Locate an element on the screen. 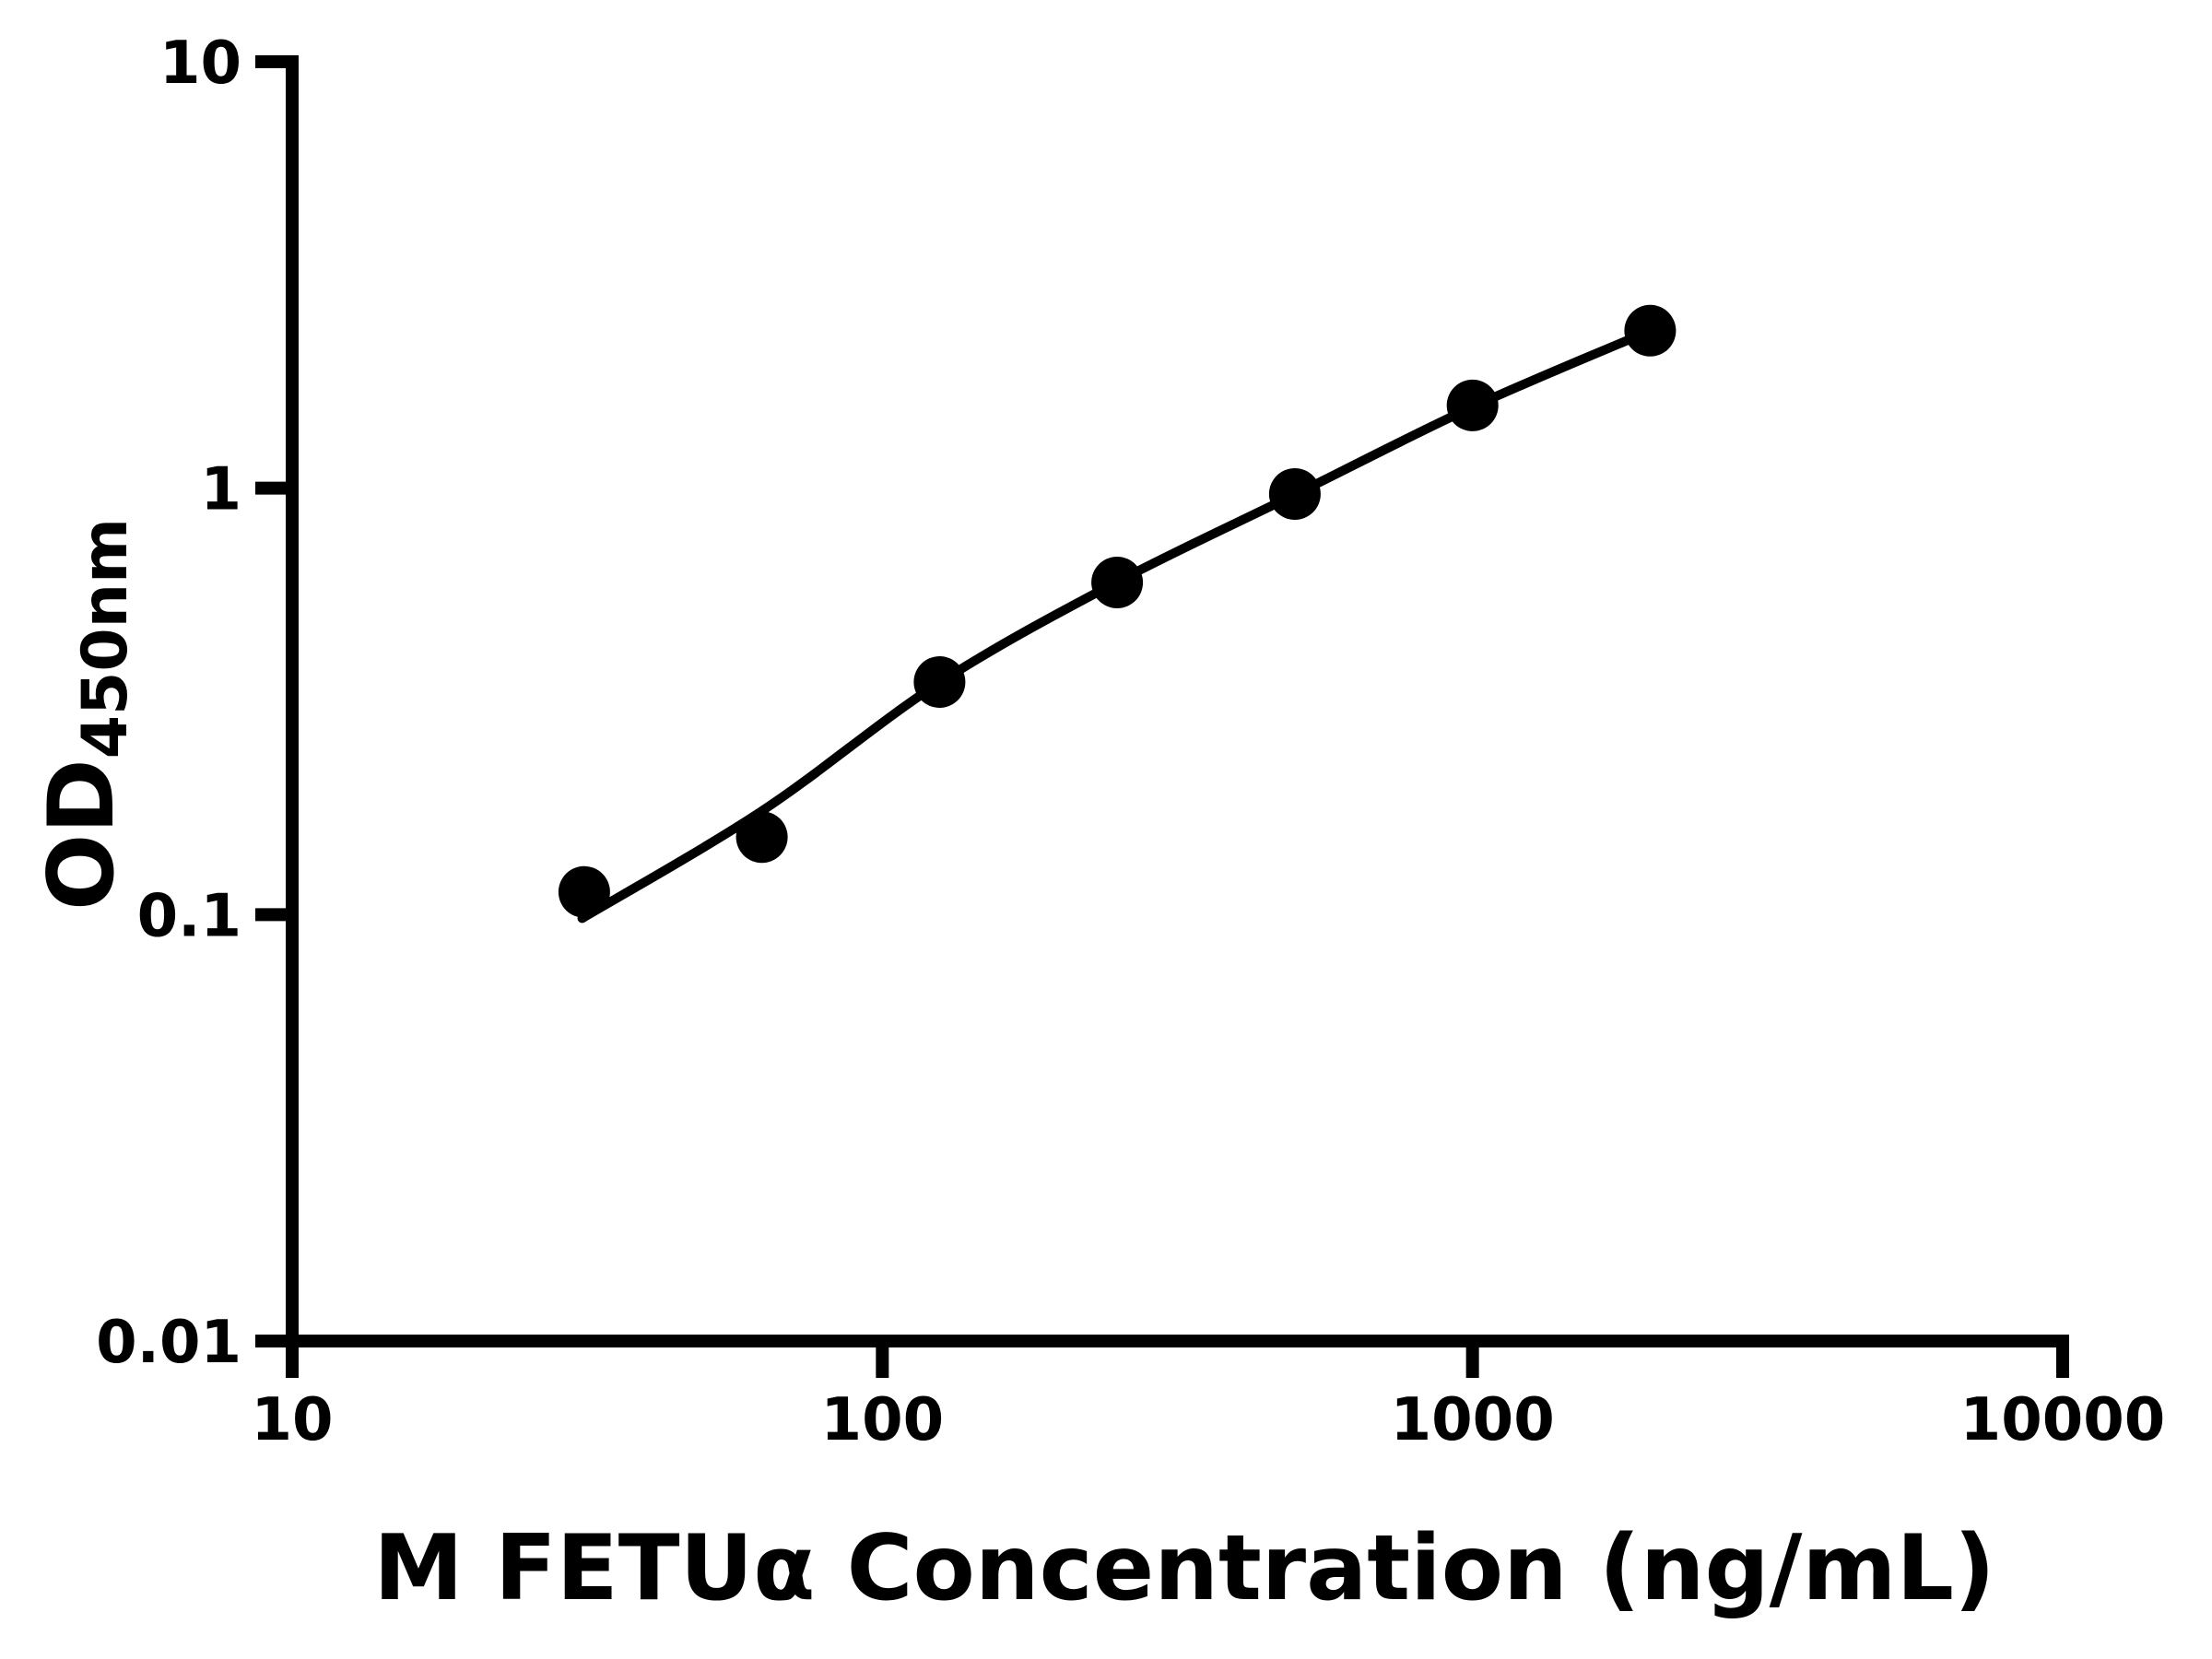 The width and height of the screenshot is (2212, 1659). y-tick-label: 1 is located at coordinates (220, 490).